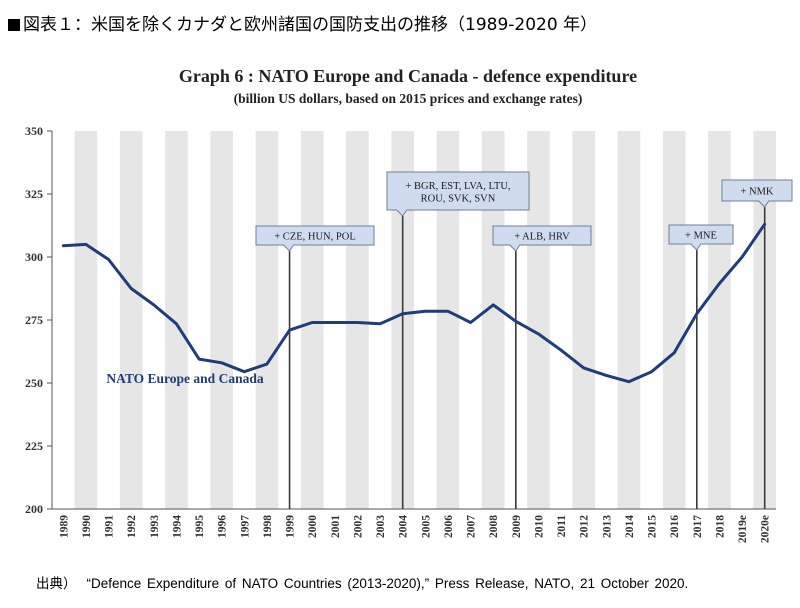 The image size is (800, 608). I want to click on x-tick-label: 2015, so click(653, 526).